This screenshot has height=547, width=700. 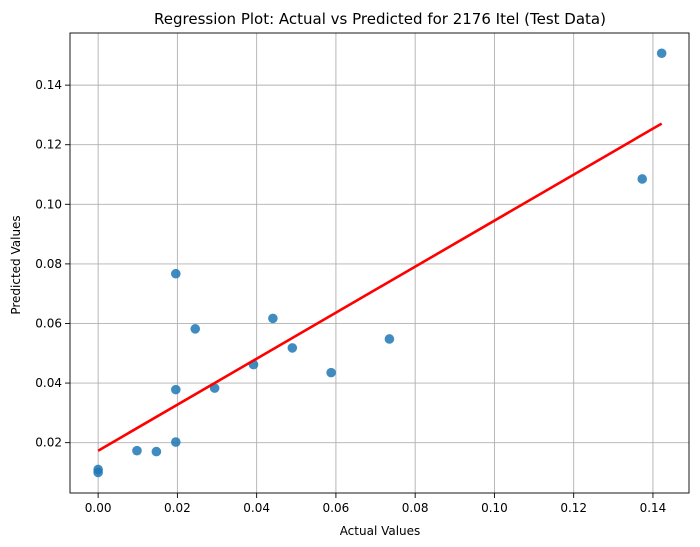 I want to click on y-tick-label: 0.04, so click(x=48, y=383).